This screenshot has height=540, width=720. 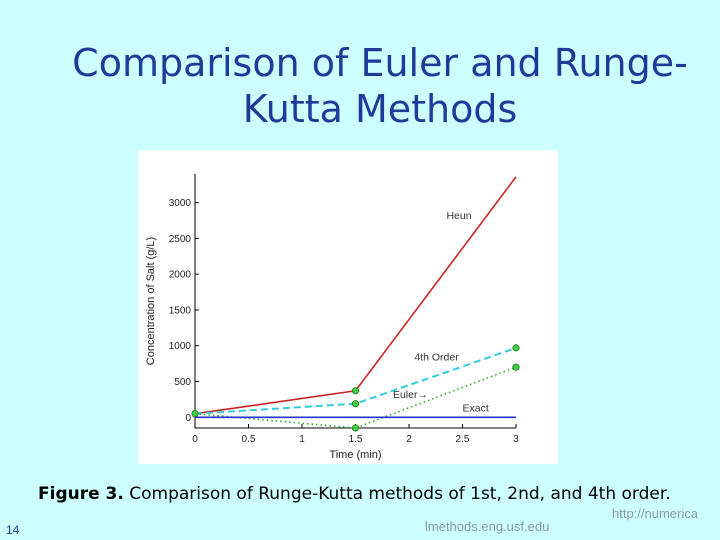 What do you see at coordinates (458, 216) in the screenshot?
I see `series-label-heun: Heun` at bounding box center [458, 216].